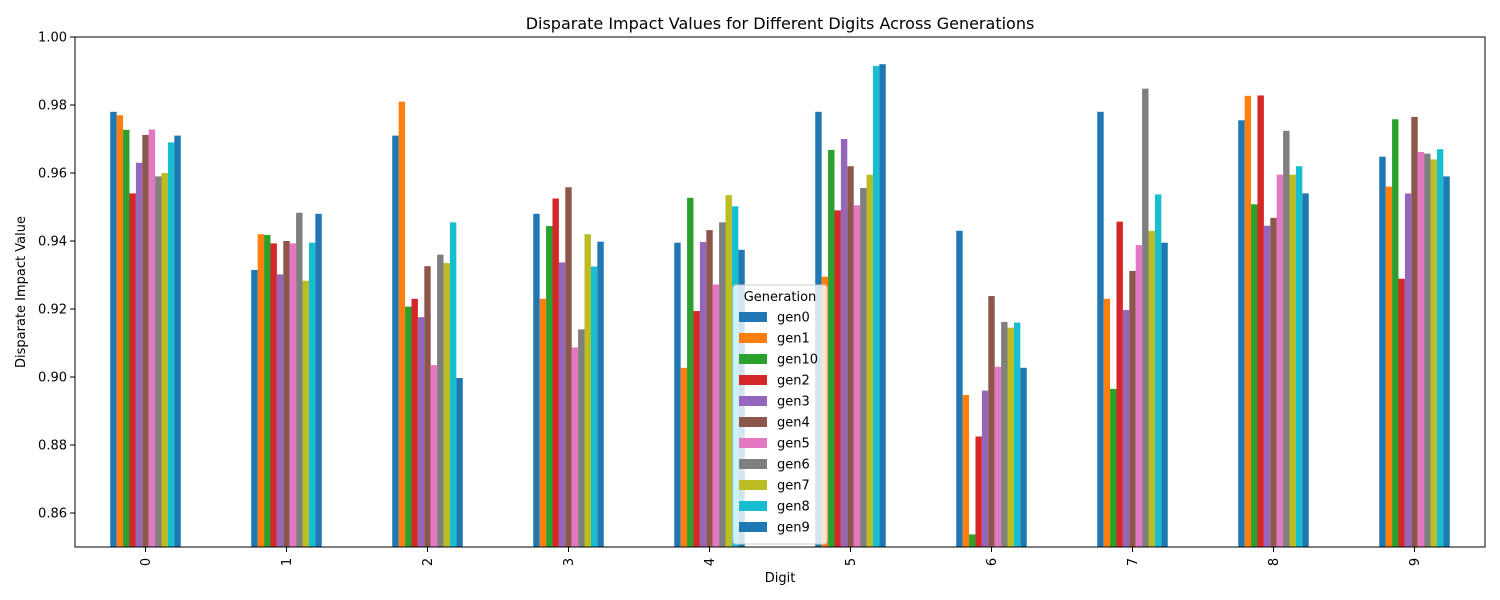 This screenshot has width=1500, height=600. Describe the element at coordinates (1415, 562) in the screenshot. I see `x-tick-label: 9` at that location.